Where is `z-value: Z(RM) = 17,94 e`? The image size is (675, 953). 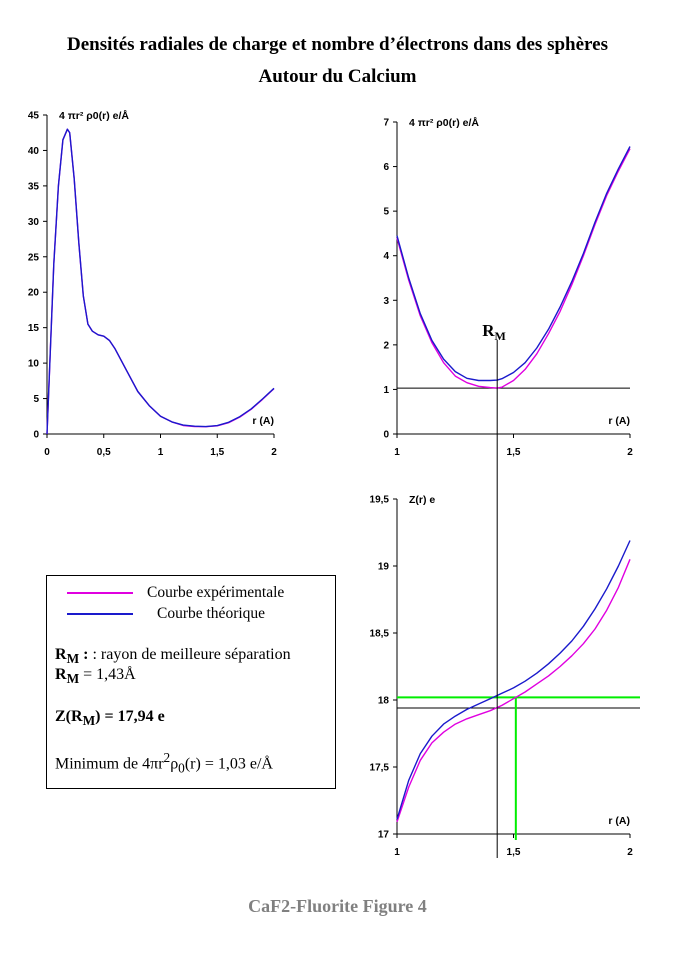 z-value: Z(RM) = 17,94 e is located at coordinates (110, 718).